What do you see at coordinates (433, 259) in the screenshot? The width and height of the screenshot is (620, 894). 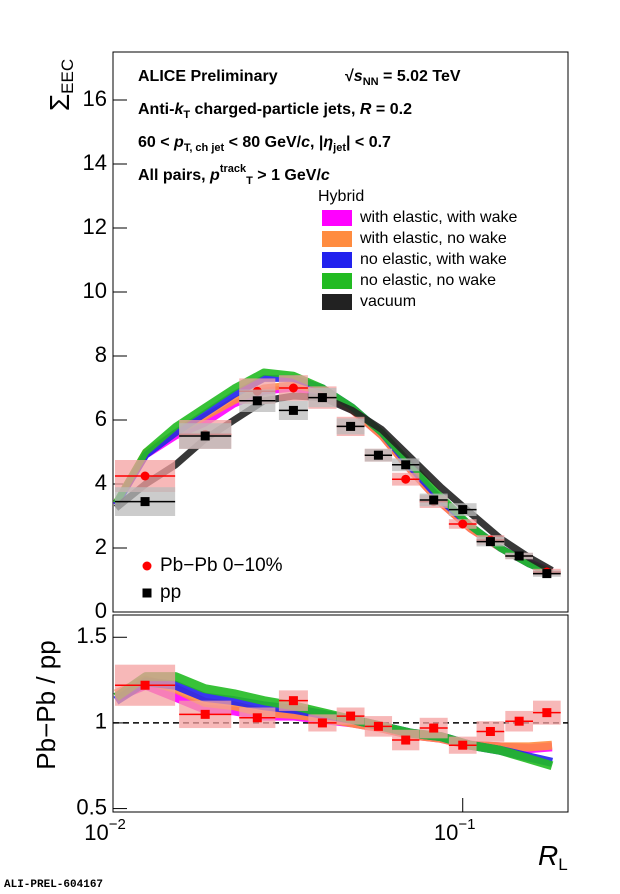 I see `legend-label: no elastic, with wake` at bounding box center [433, 259].